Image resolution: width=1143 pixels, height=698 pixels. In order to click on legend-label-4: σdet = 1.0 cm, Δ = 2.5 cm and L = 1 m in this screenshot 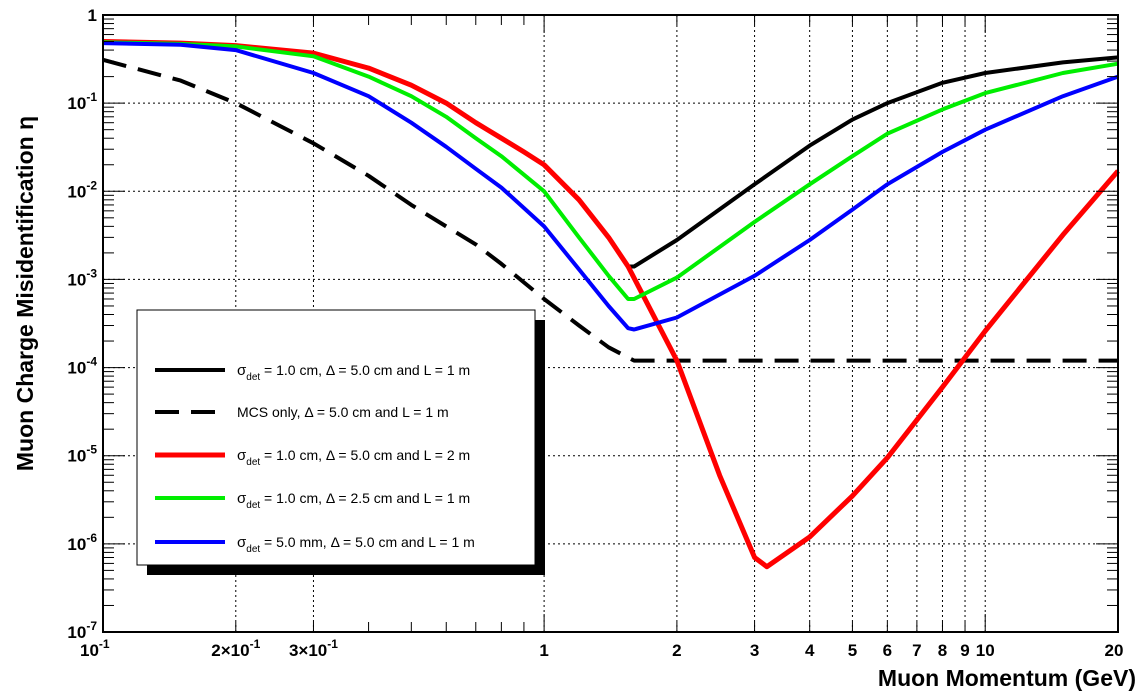, I will do `click(353, 500)`.